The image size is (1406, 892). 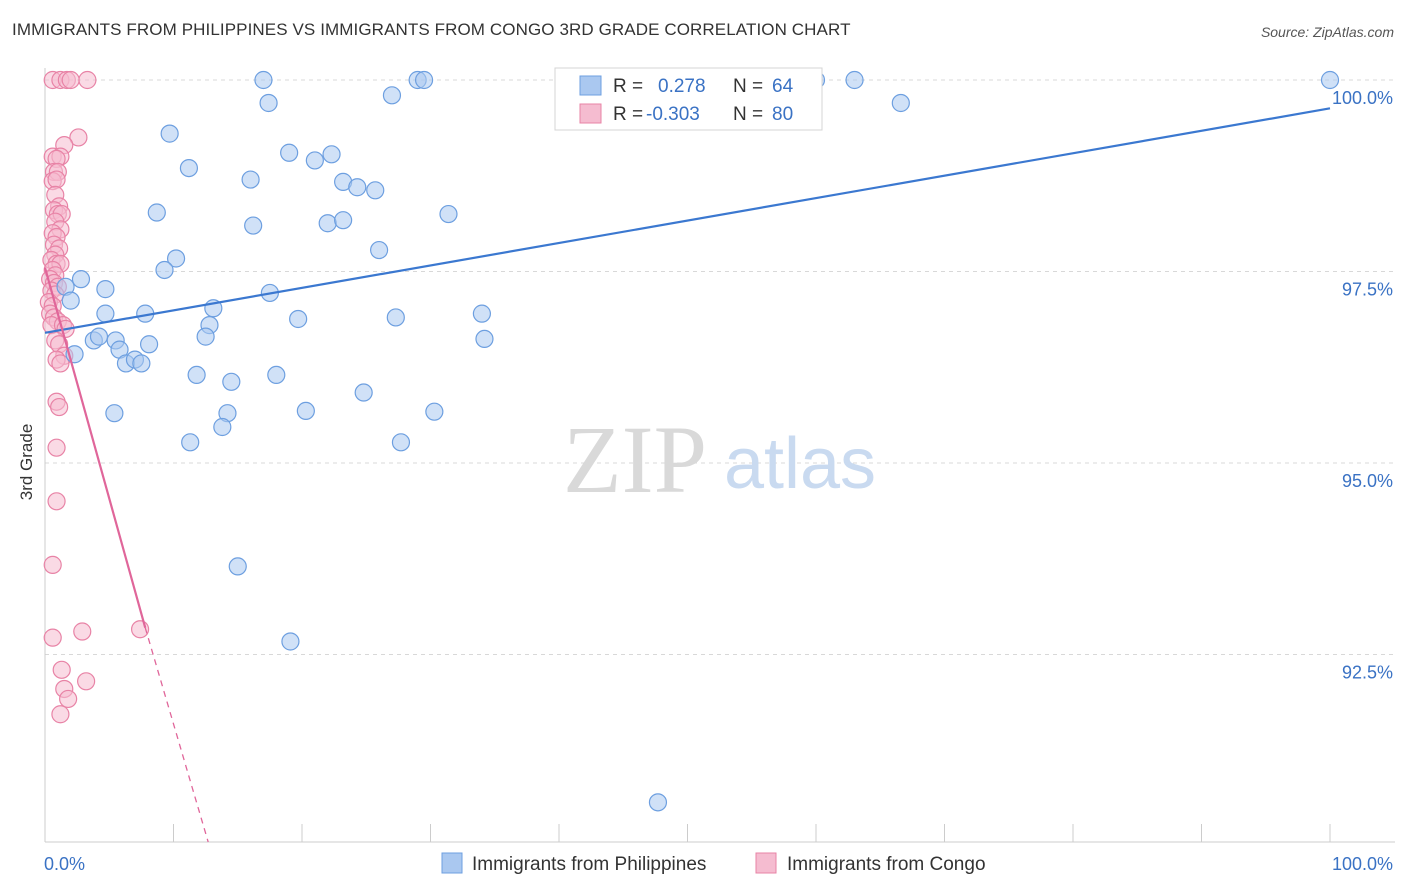 What do you see at coordinates (635, 459) in the screenshot?
I see `watermark-zip: ZIP` at bounding box center [635, 459].